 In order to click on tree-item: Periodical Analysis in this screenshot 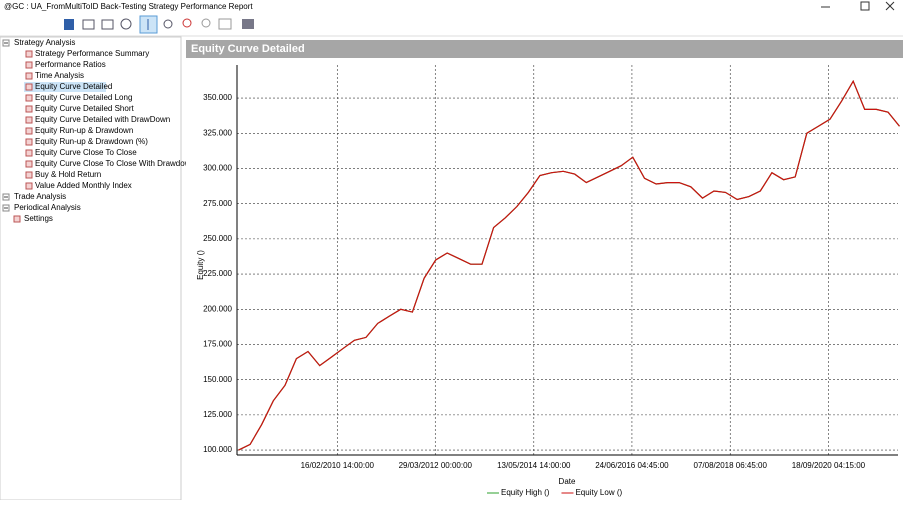, I will do `click(47, 207)`.